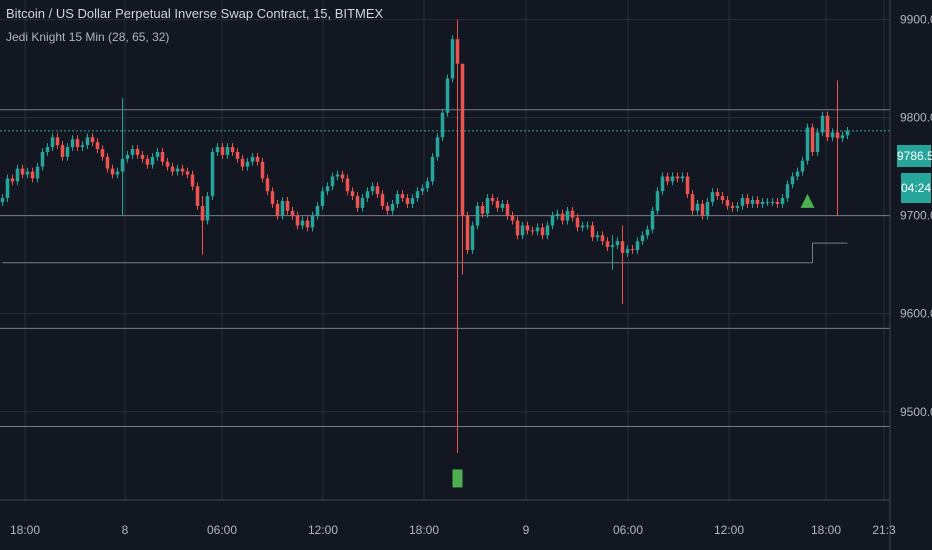 The width and height of the screenshot is (932, 550). What do you see at coordinates (125, 530) in the screenshot?
I see `x-tick-label: 8` at bounding box center [125, 530].